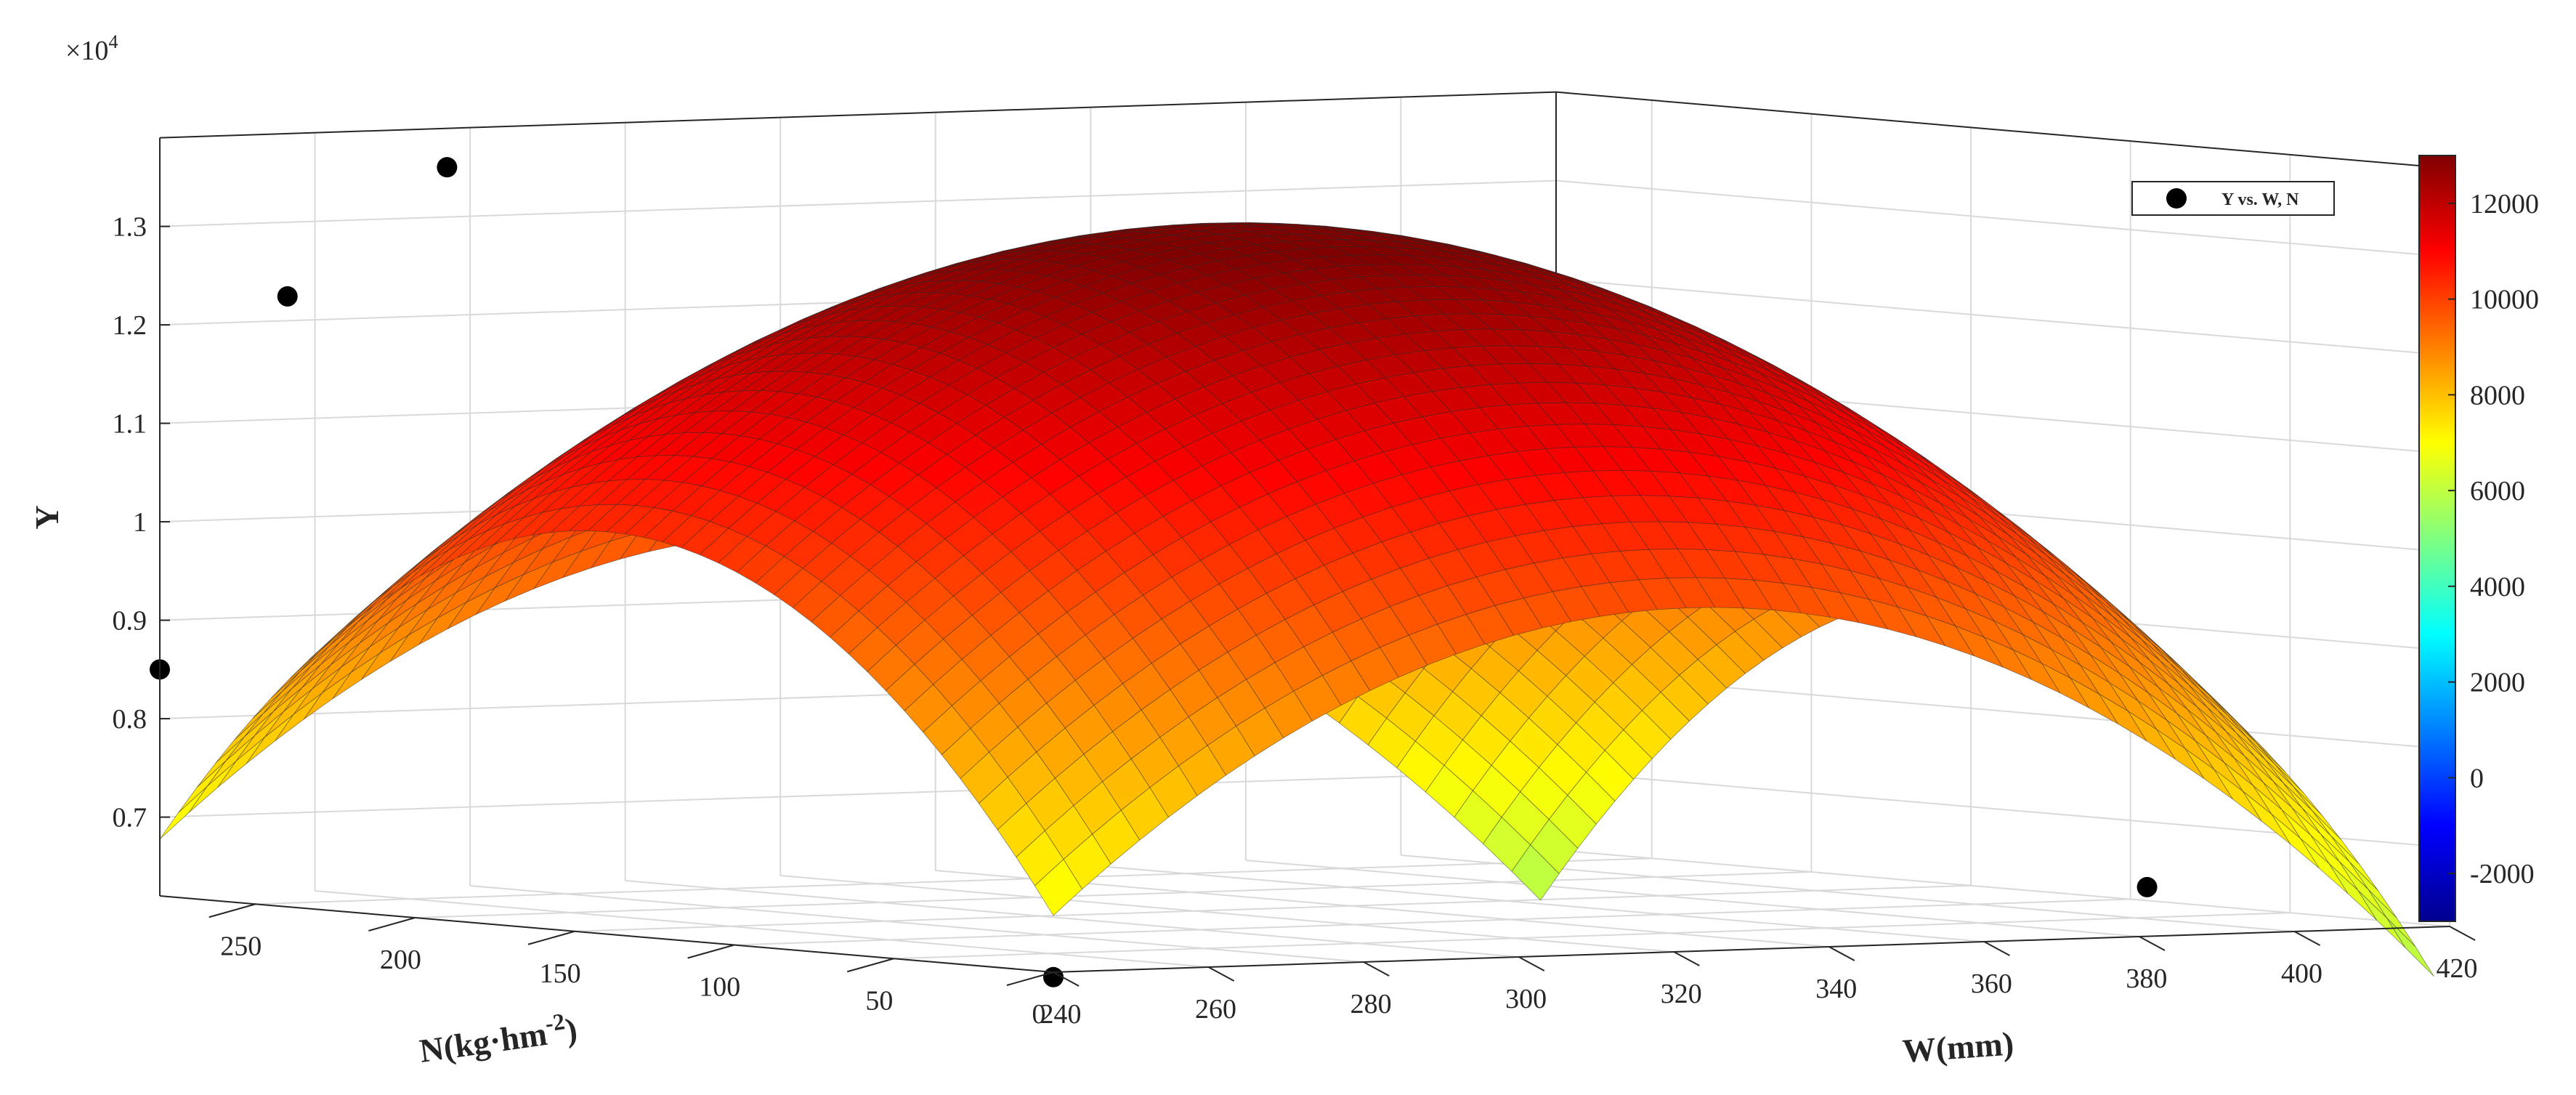  What do you see at coordinates (497, 1038) in the screenshot?
I see `n-axis-label: N(kg·hm-2)` at bounding box center [497, 1038].